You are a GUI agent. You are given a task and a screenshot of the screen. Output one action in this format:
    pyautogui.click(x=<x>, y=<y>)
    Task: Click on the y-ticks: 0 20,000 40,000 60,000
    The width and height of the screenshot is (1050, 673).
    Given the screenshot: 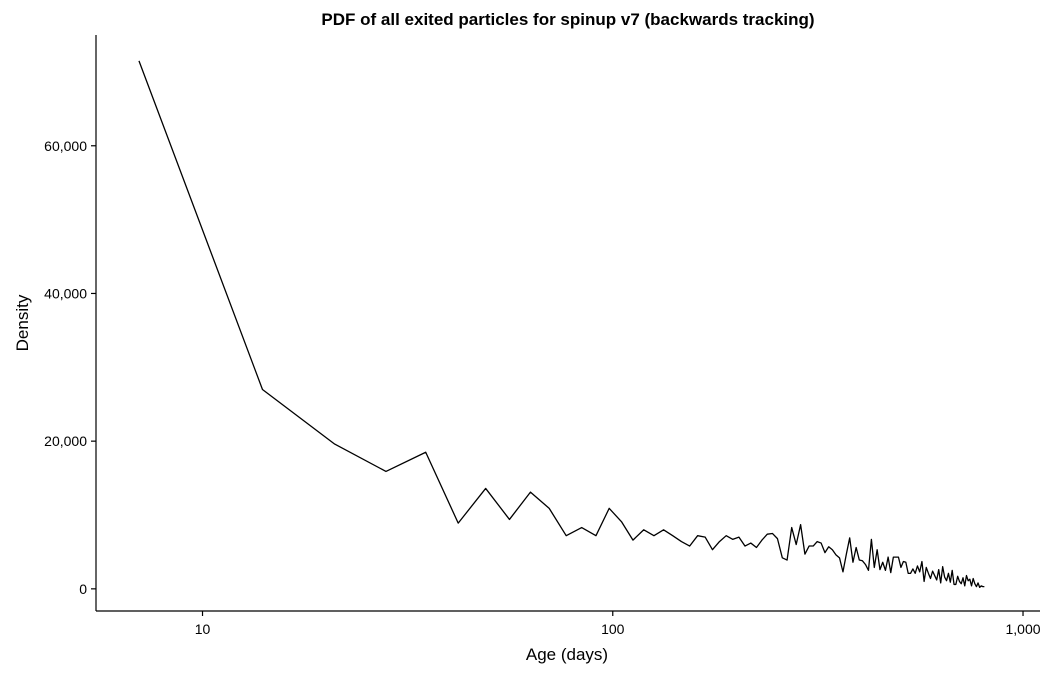 What is the action you would take?
    pyautogui.click(x=70, y=367)
    